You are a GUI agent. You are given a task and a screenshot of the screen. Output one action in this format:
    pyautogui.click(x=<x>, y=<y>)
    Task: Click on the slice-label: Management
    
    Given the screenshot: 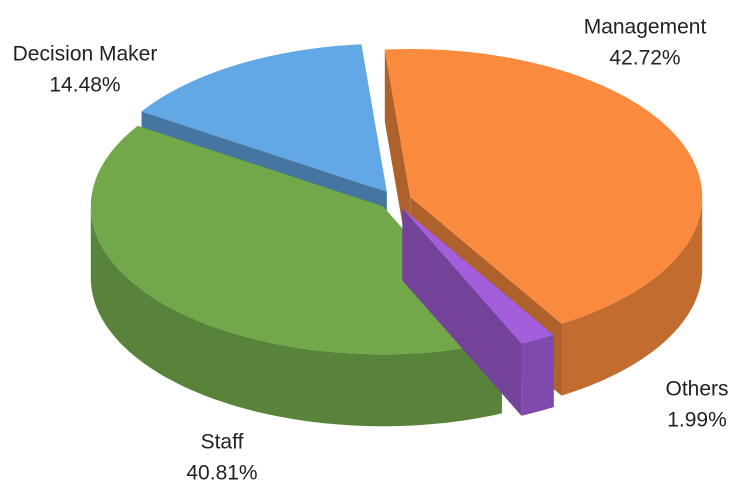 What is the action you would take?
    pyautogui.click(x=645, y=27)
    